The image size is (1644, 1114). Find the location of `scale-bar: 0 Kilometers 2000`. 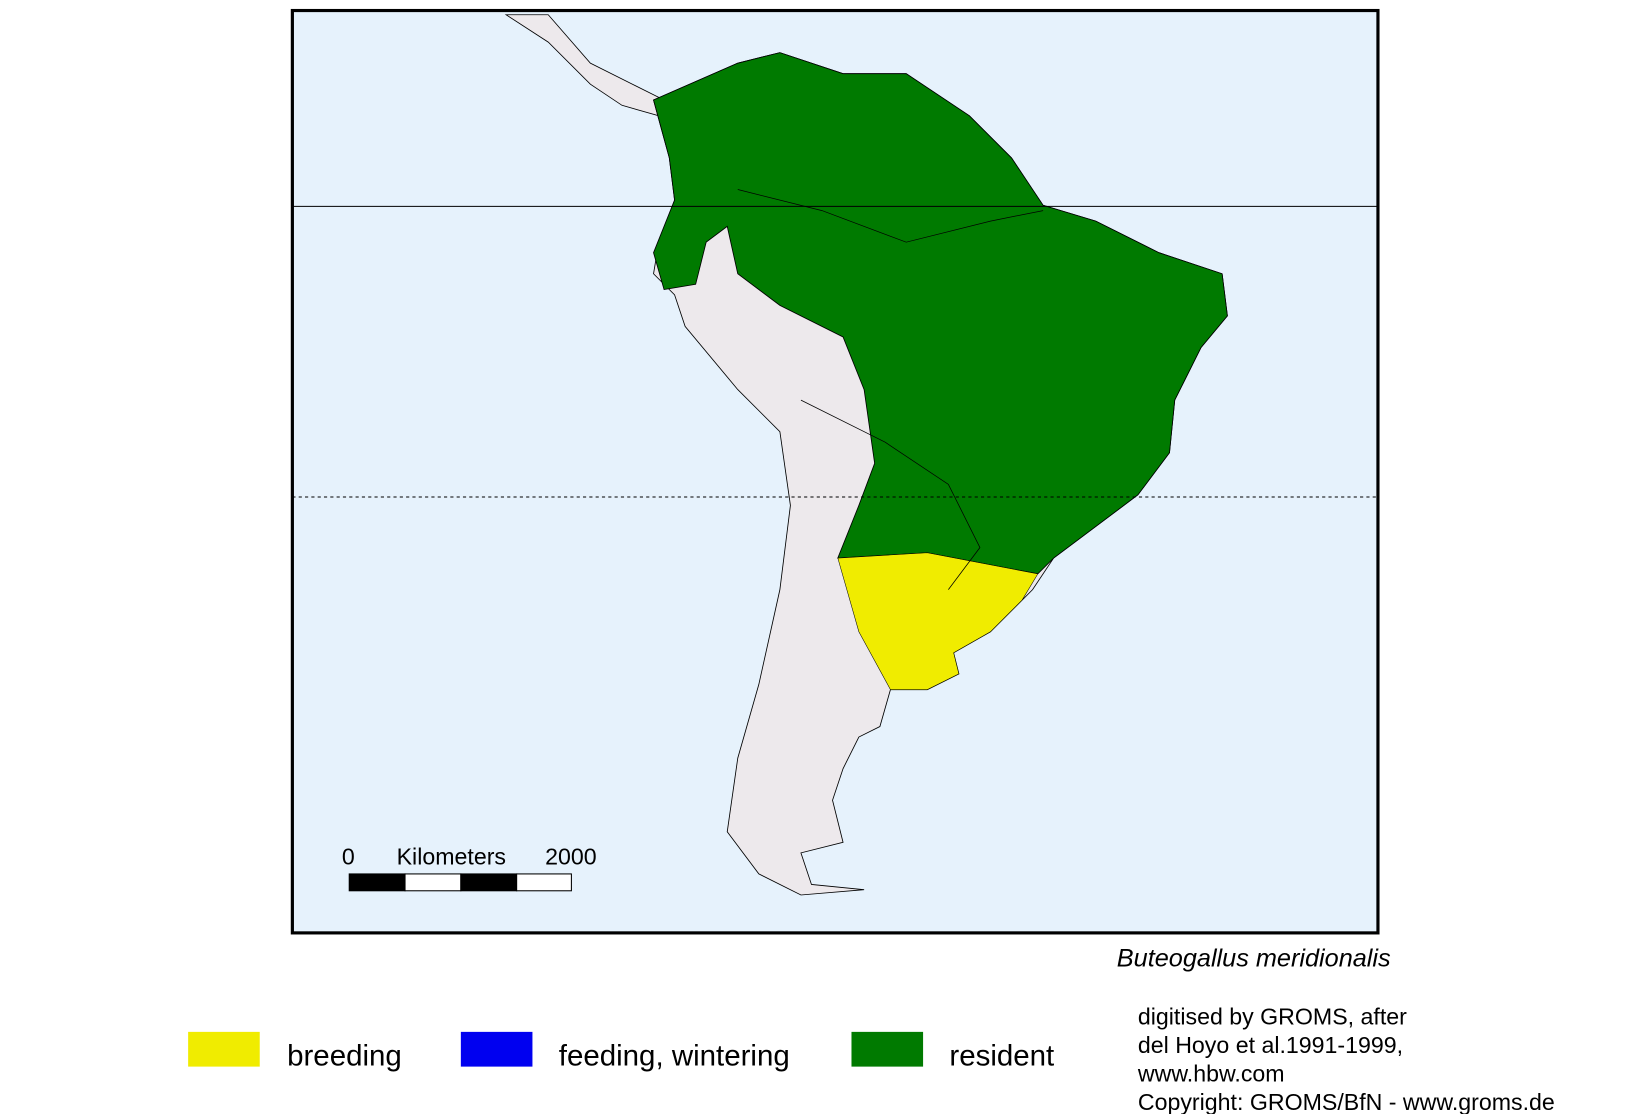

scale-bar: 0 Kilometers 2000 is located at coordinates (469, 867).